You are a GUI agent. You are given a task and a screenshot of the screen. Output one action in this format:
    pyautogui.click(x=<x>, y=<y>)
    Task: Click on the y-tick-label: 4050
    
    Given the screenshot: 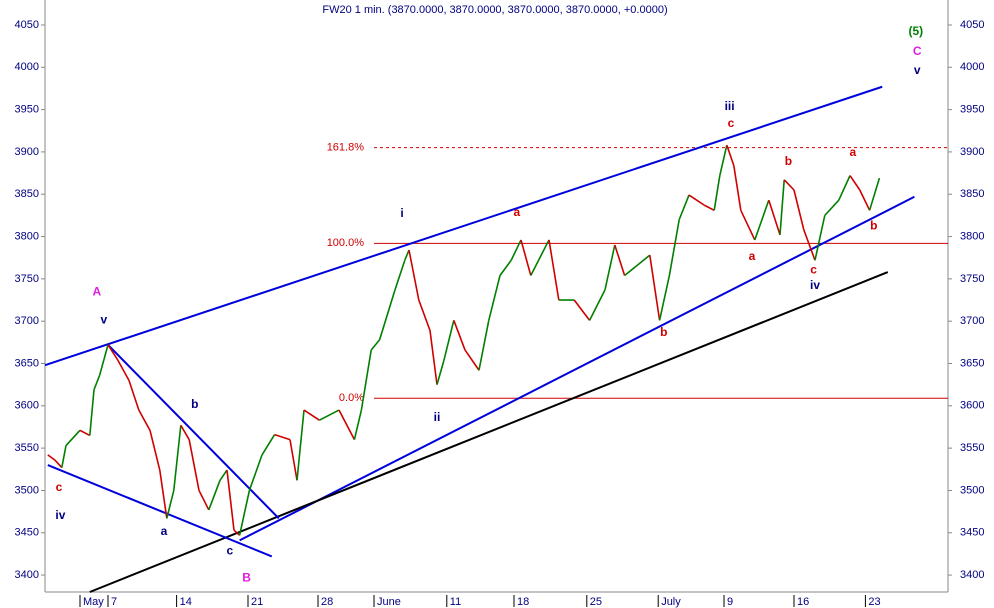 What is the action you would take?
    pyautogui.click(x=972, y=25)
    